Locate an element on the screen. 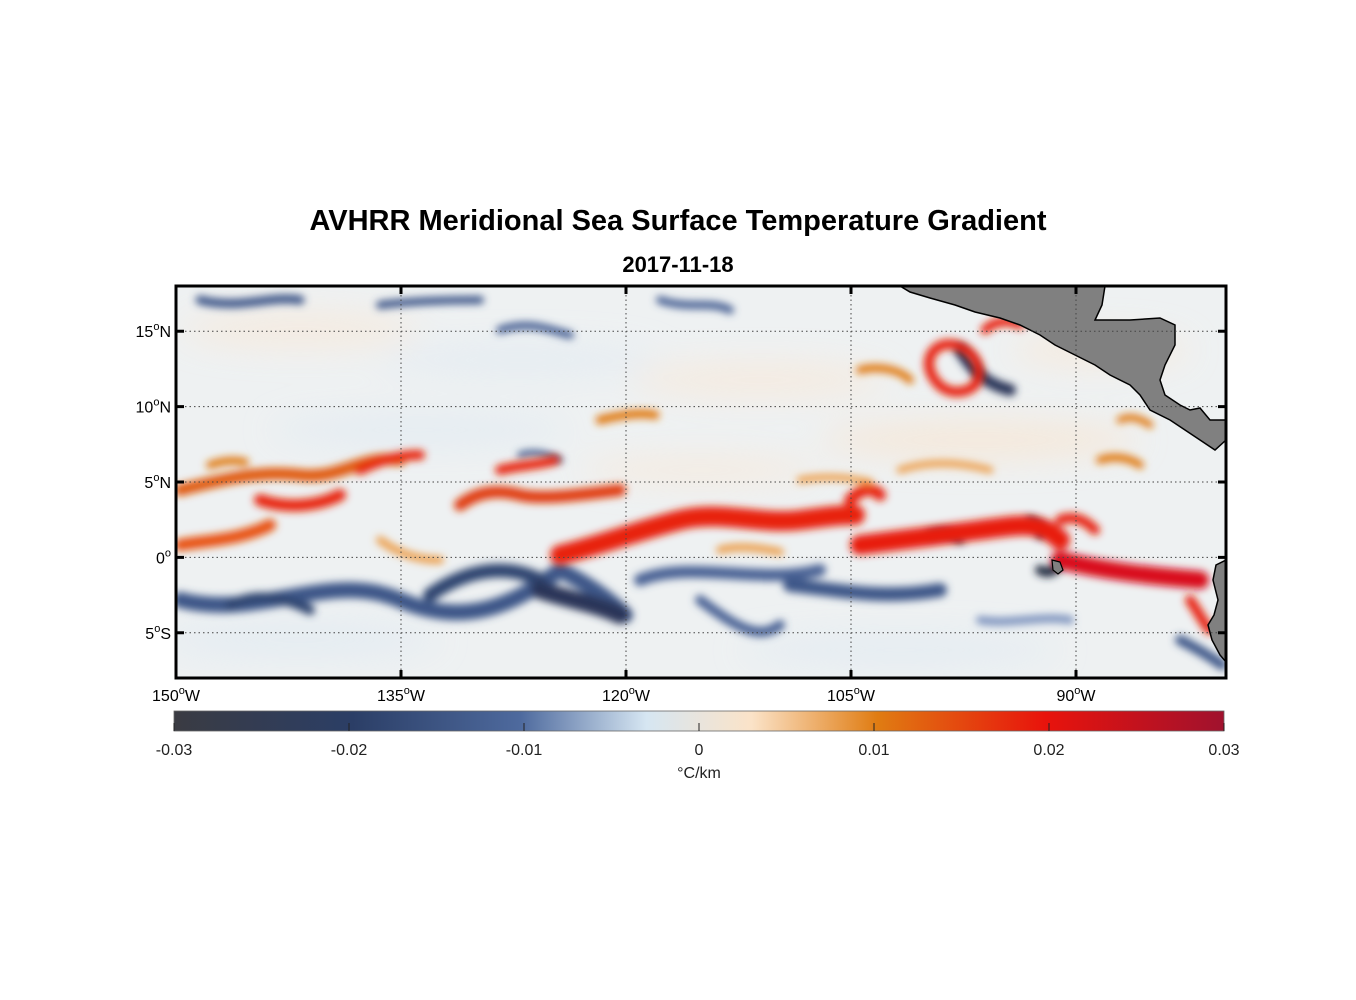 Image resolution: width=1356 pixels, height=1000 pixels. colorbar-unit-label: °C/km is located at coordinates (699, 773).